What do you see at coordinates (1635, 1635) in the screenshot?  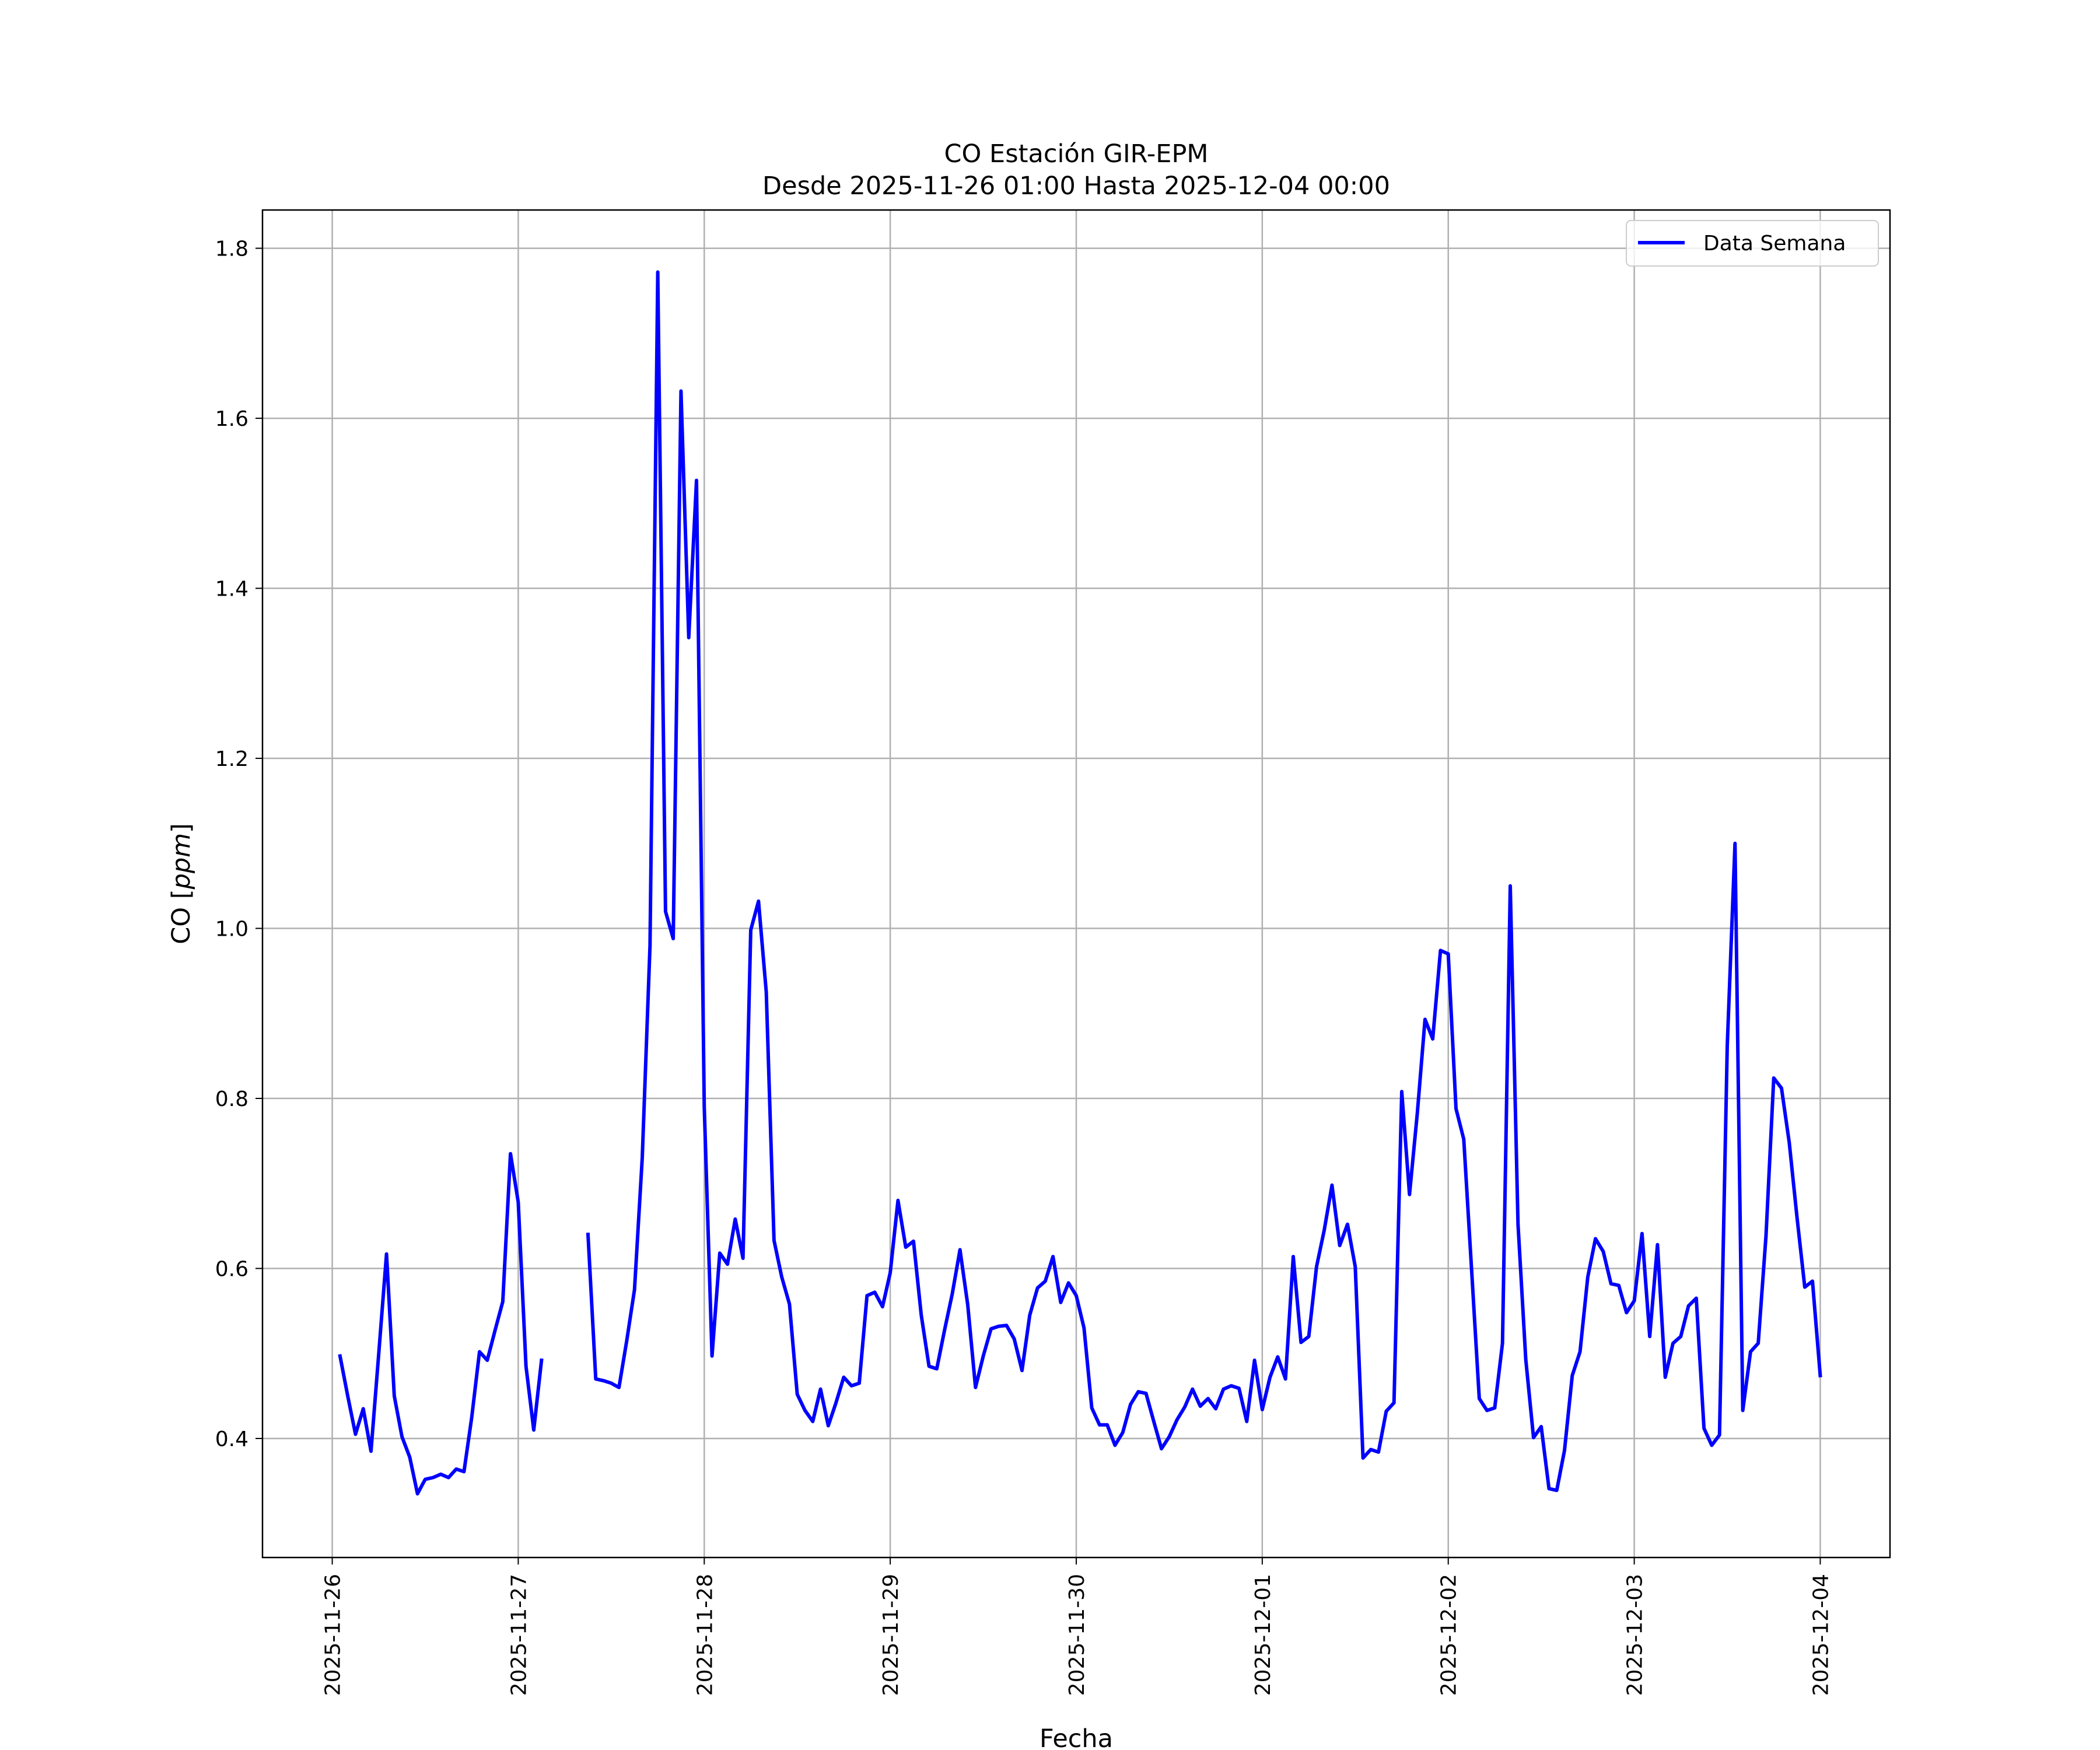 I see `x-tick-label: 2025-12-03` at bounding box center [1635, 1635].